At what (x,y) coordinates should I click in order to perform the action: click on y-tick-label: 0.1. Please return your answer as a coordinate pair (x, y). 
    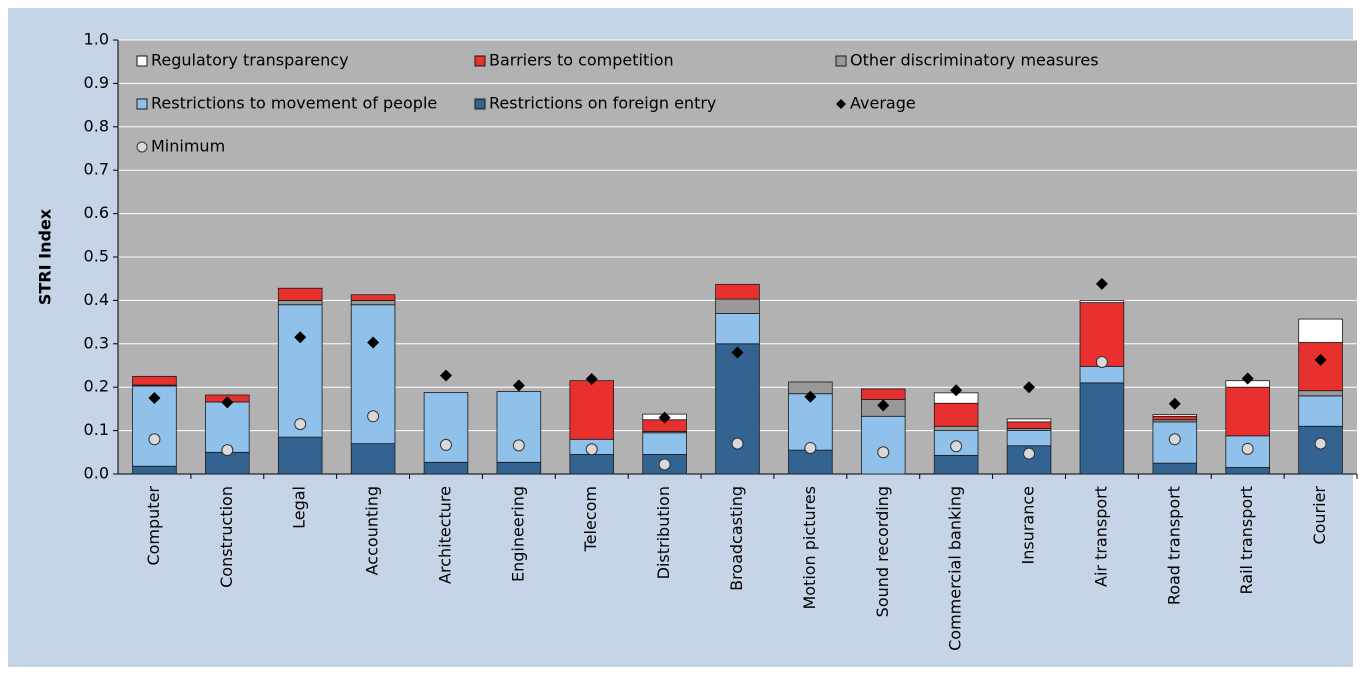
    Looking at the image, I should click on (96, 429).